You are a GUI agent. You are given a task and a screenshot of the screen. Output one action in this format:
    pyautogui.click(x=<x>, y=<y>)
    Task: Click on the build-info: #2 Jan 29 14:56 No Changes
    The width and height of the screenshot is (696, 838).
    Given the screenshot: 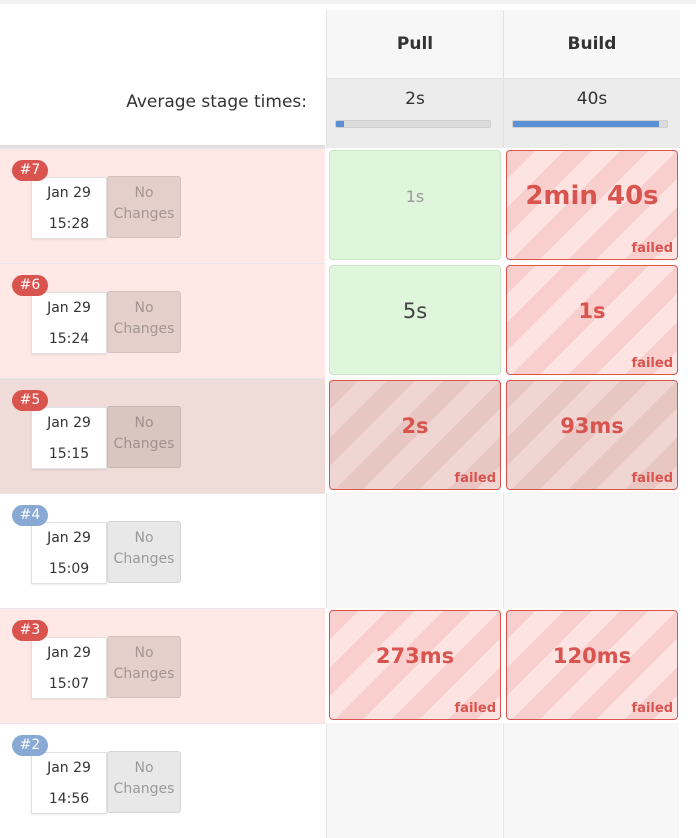 What is the action you would take?
    pyautogui.click(x=162, y=780)
    